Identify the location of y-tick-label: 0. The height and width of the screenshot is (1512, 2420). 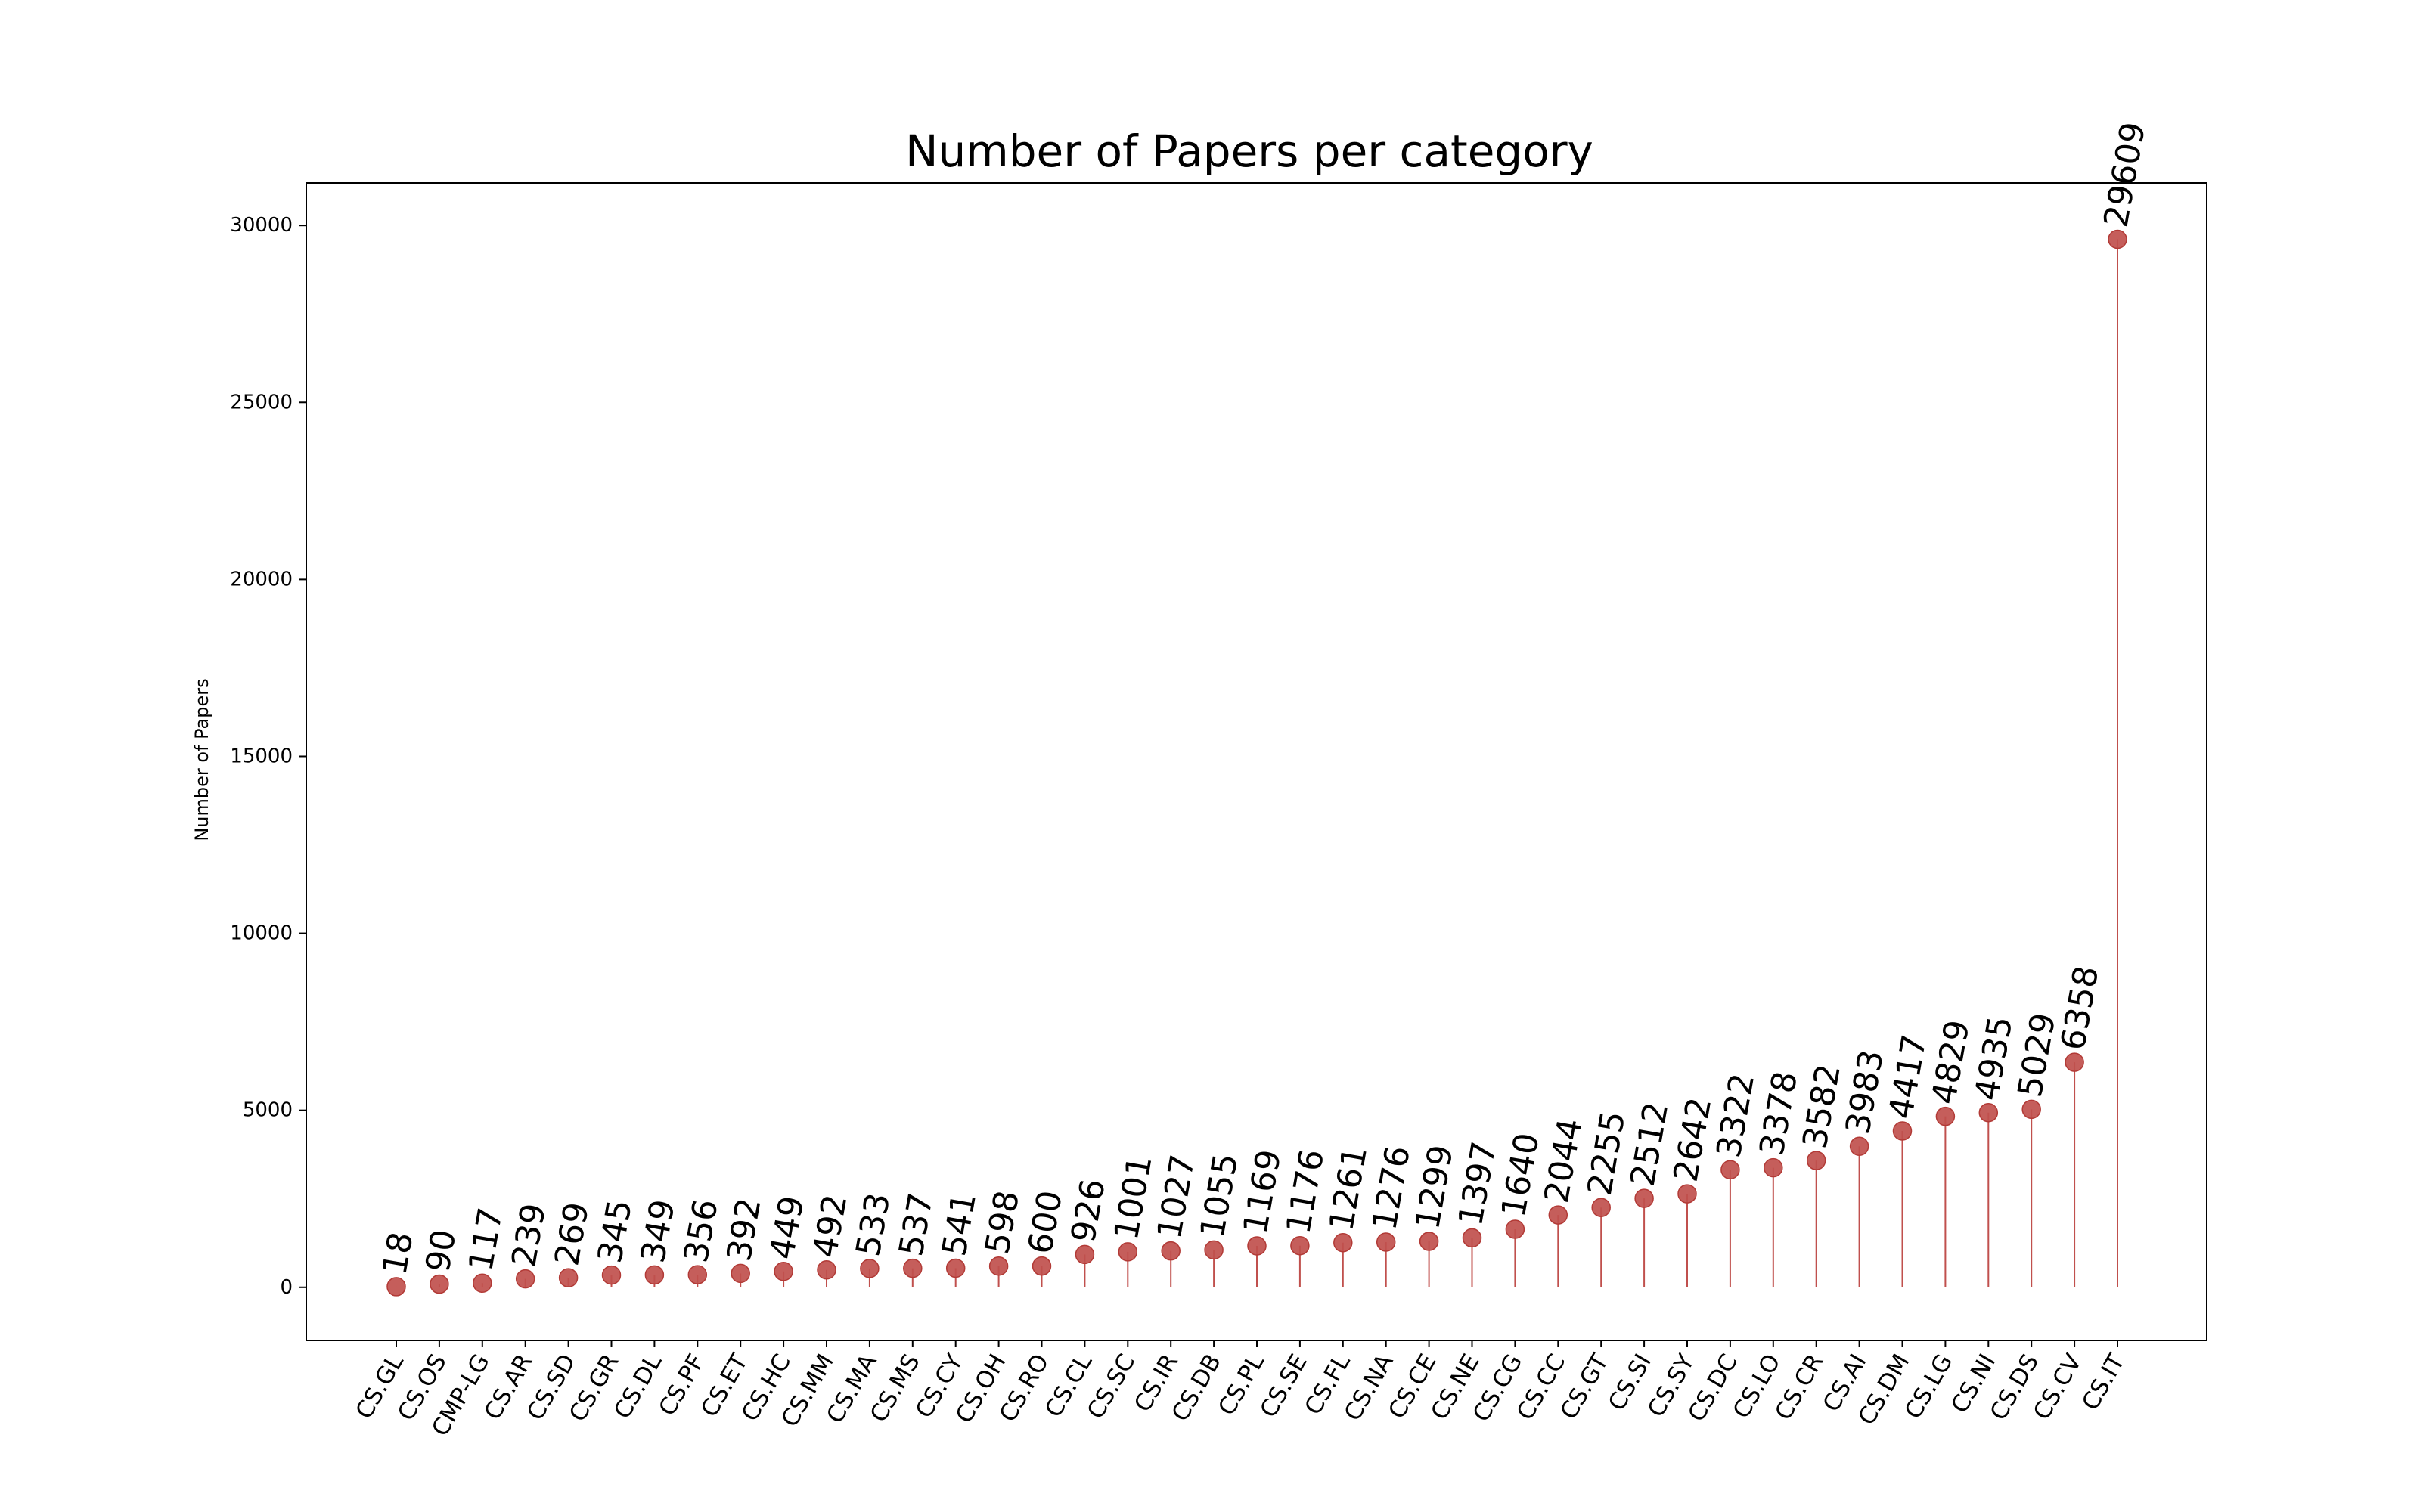
(286, 1287).